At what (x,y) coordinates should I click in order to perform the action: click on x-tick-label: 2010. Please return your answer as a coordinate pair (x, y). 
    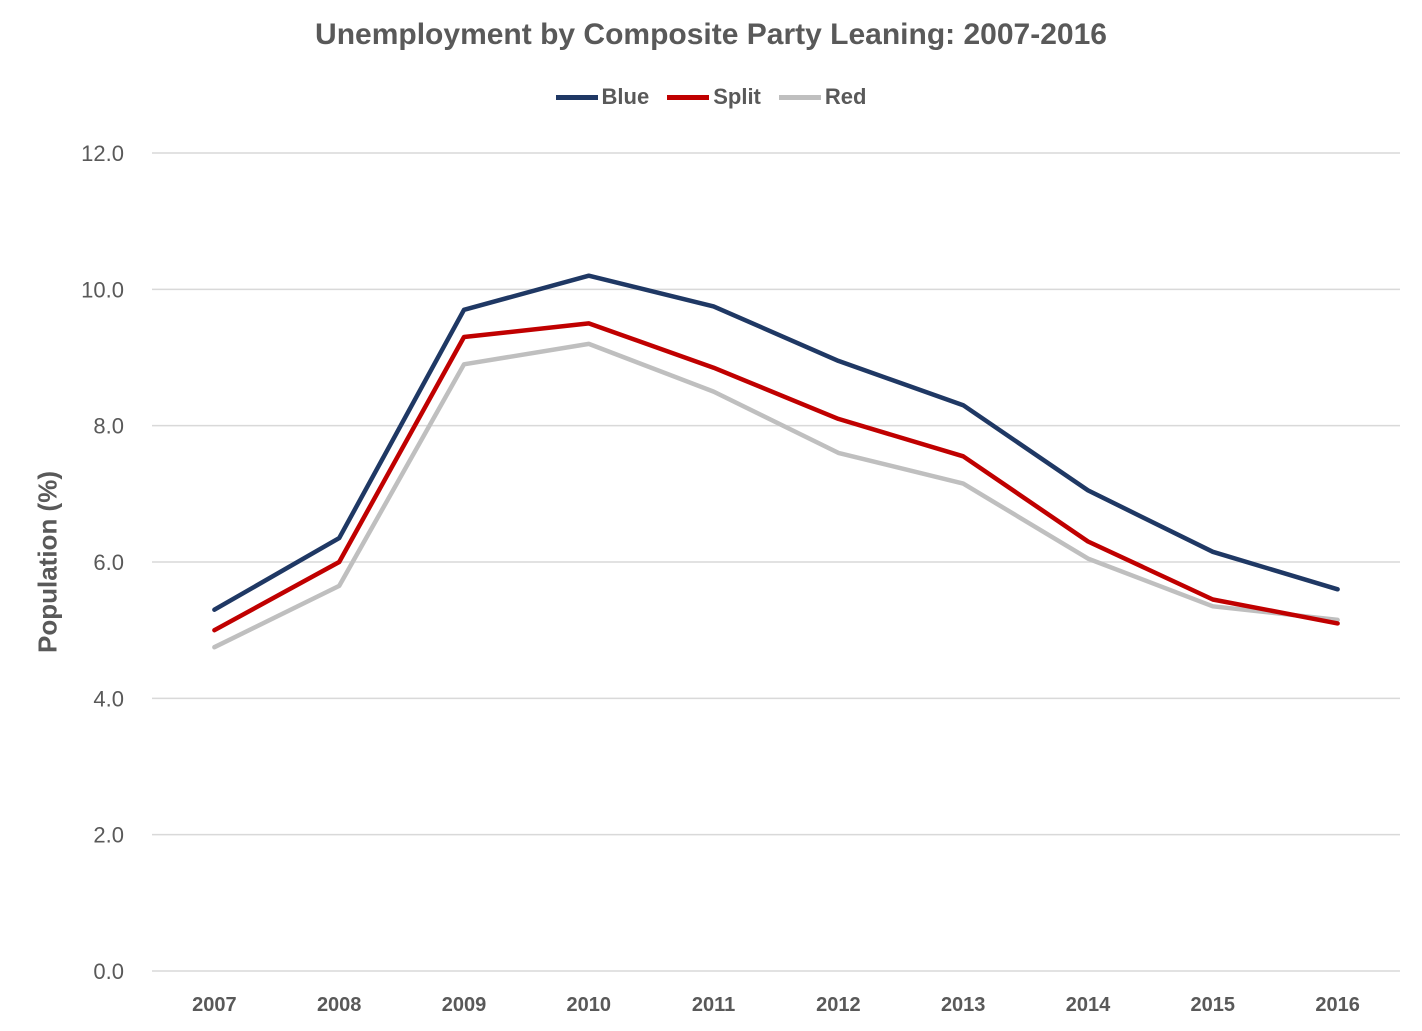
    Looking at the image, I should click on (589, 1005).